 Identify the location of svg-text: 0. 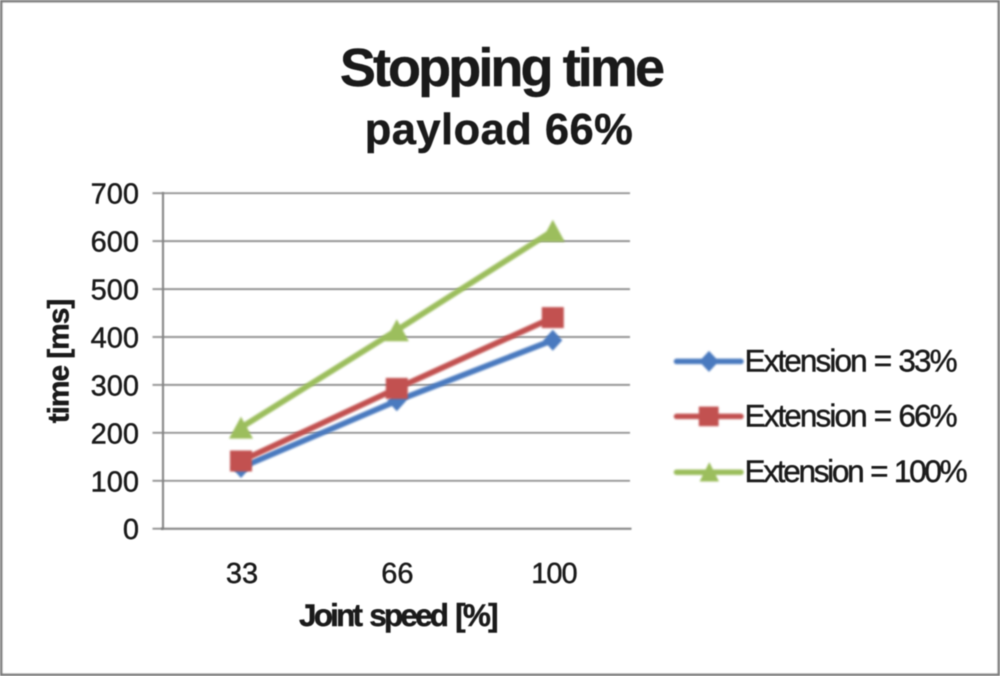
(131, 530).